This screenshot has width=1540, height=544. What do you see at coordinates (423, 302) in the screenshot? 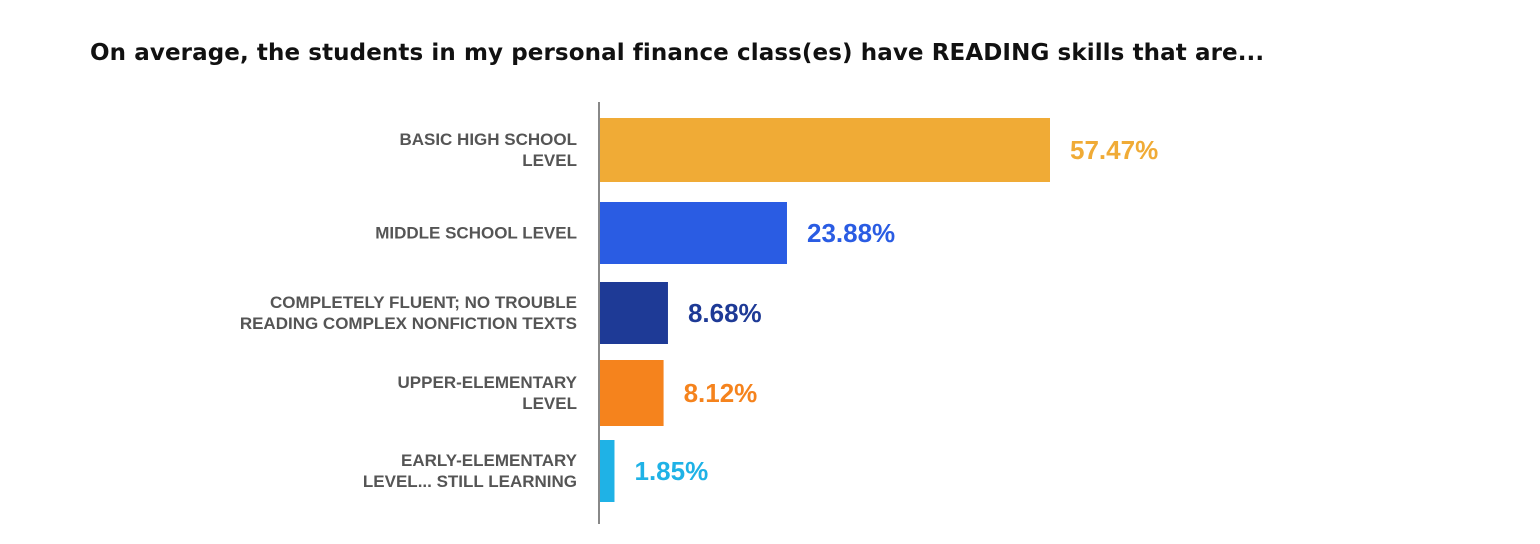
I see `category-label-3-line-1: COMPLETELY FLUENT; NO TROUBLE` at bounding box center [423, 302].